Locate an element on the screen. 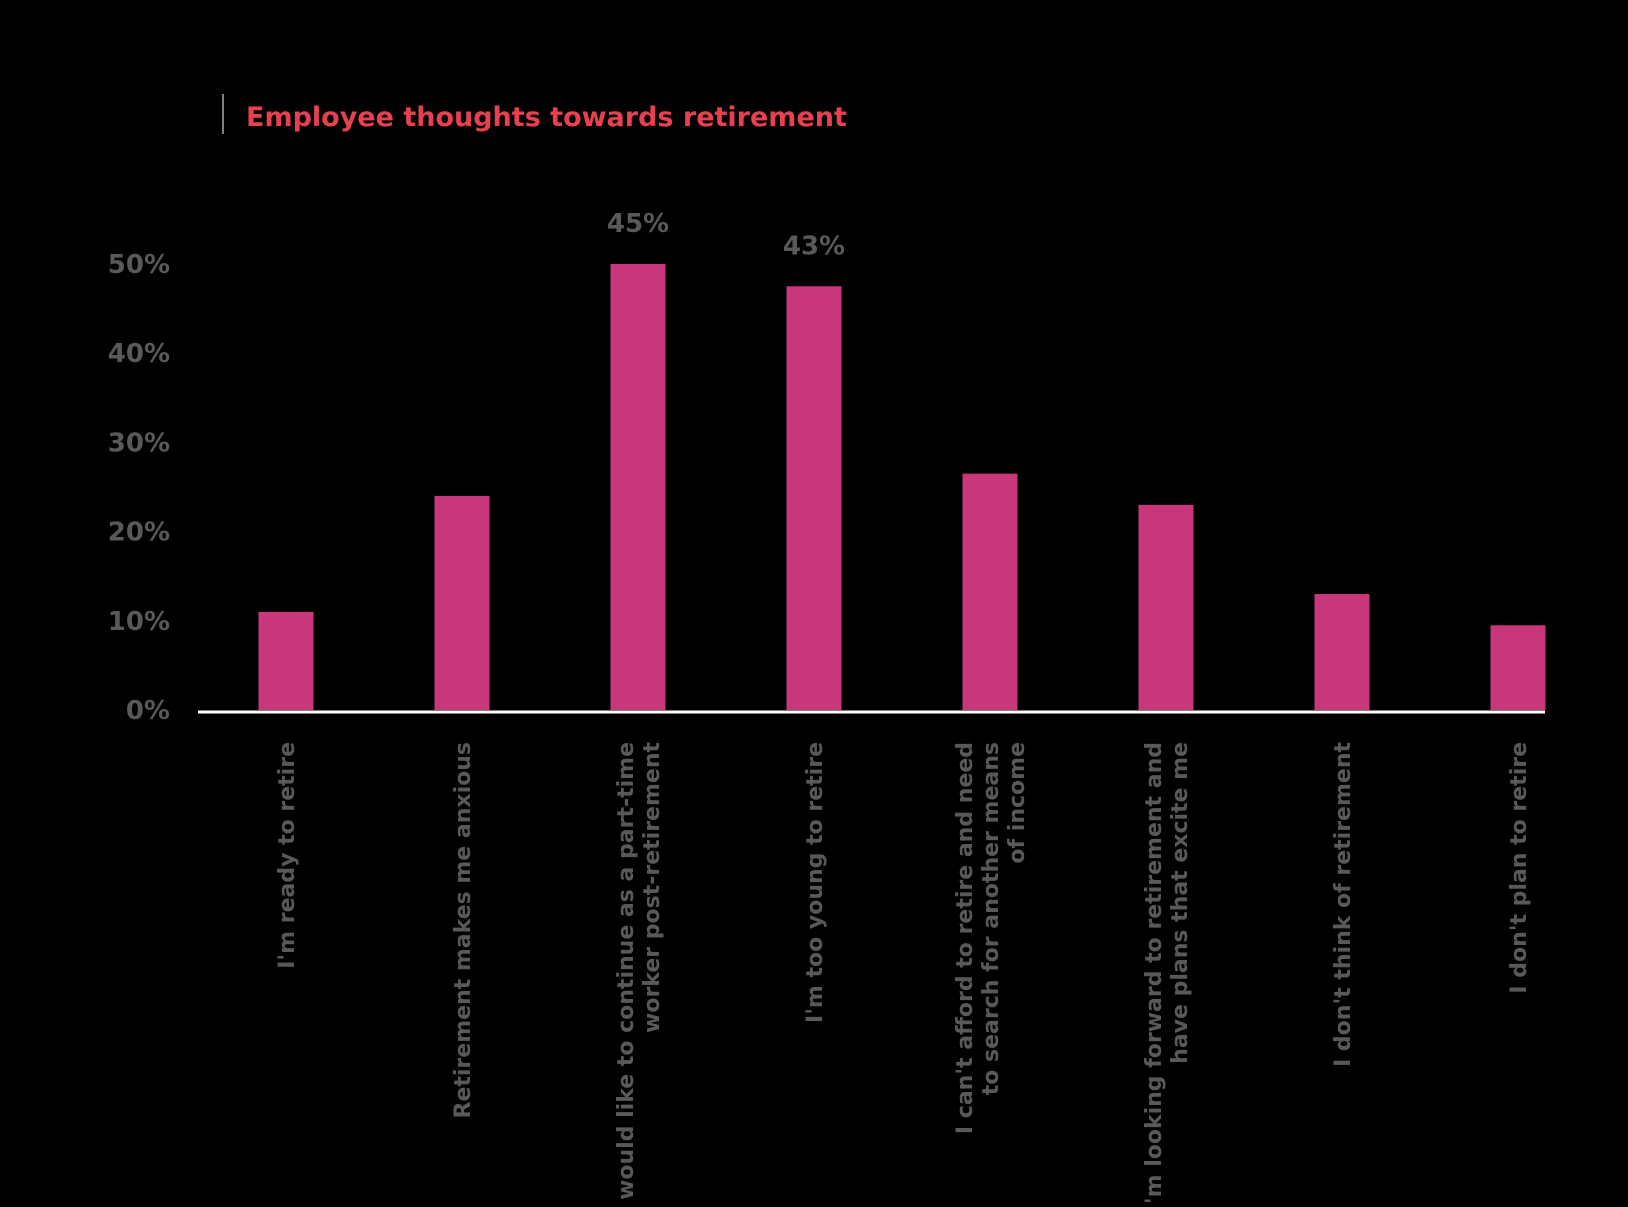  y-axis: 0% 10% 20% 30% 40% 50% is located at coordinates (139, 488).